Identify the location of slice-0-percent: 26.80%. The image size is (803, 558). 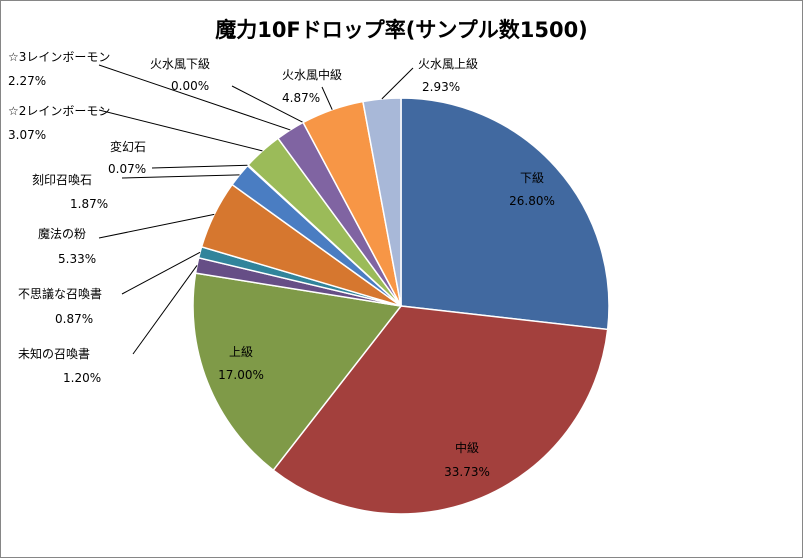
(532, 201).